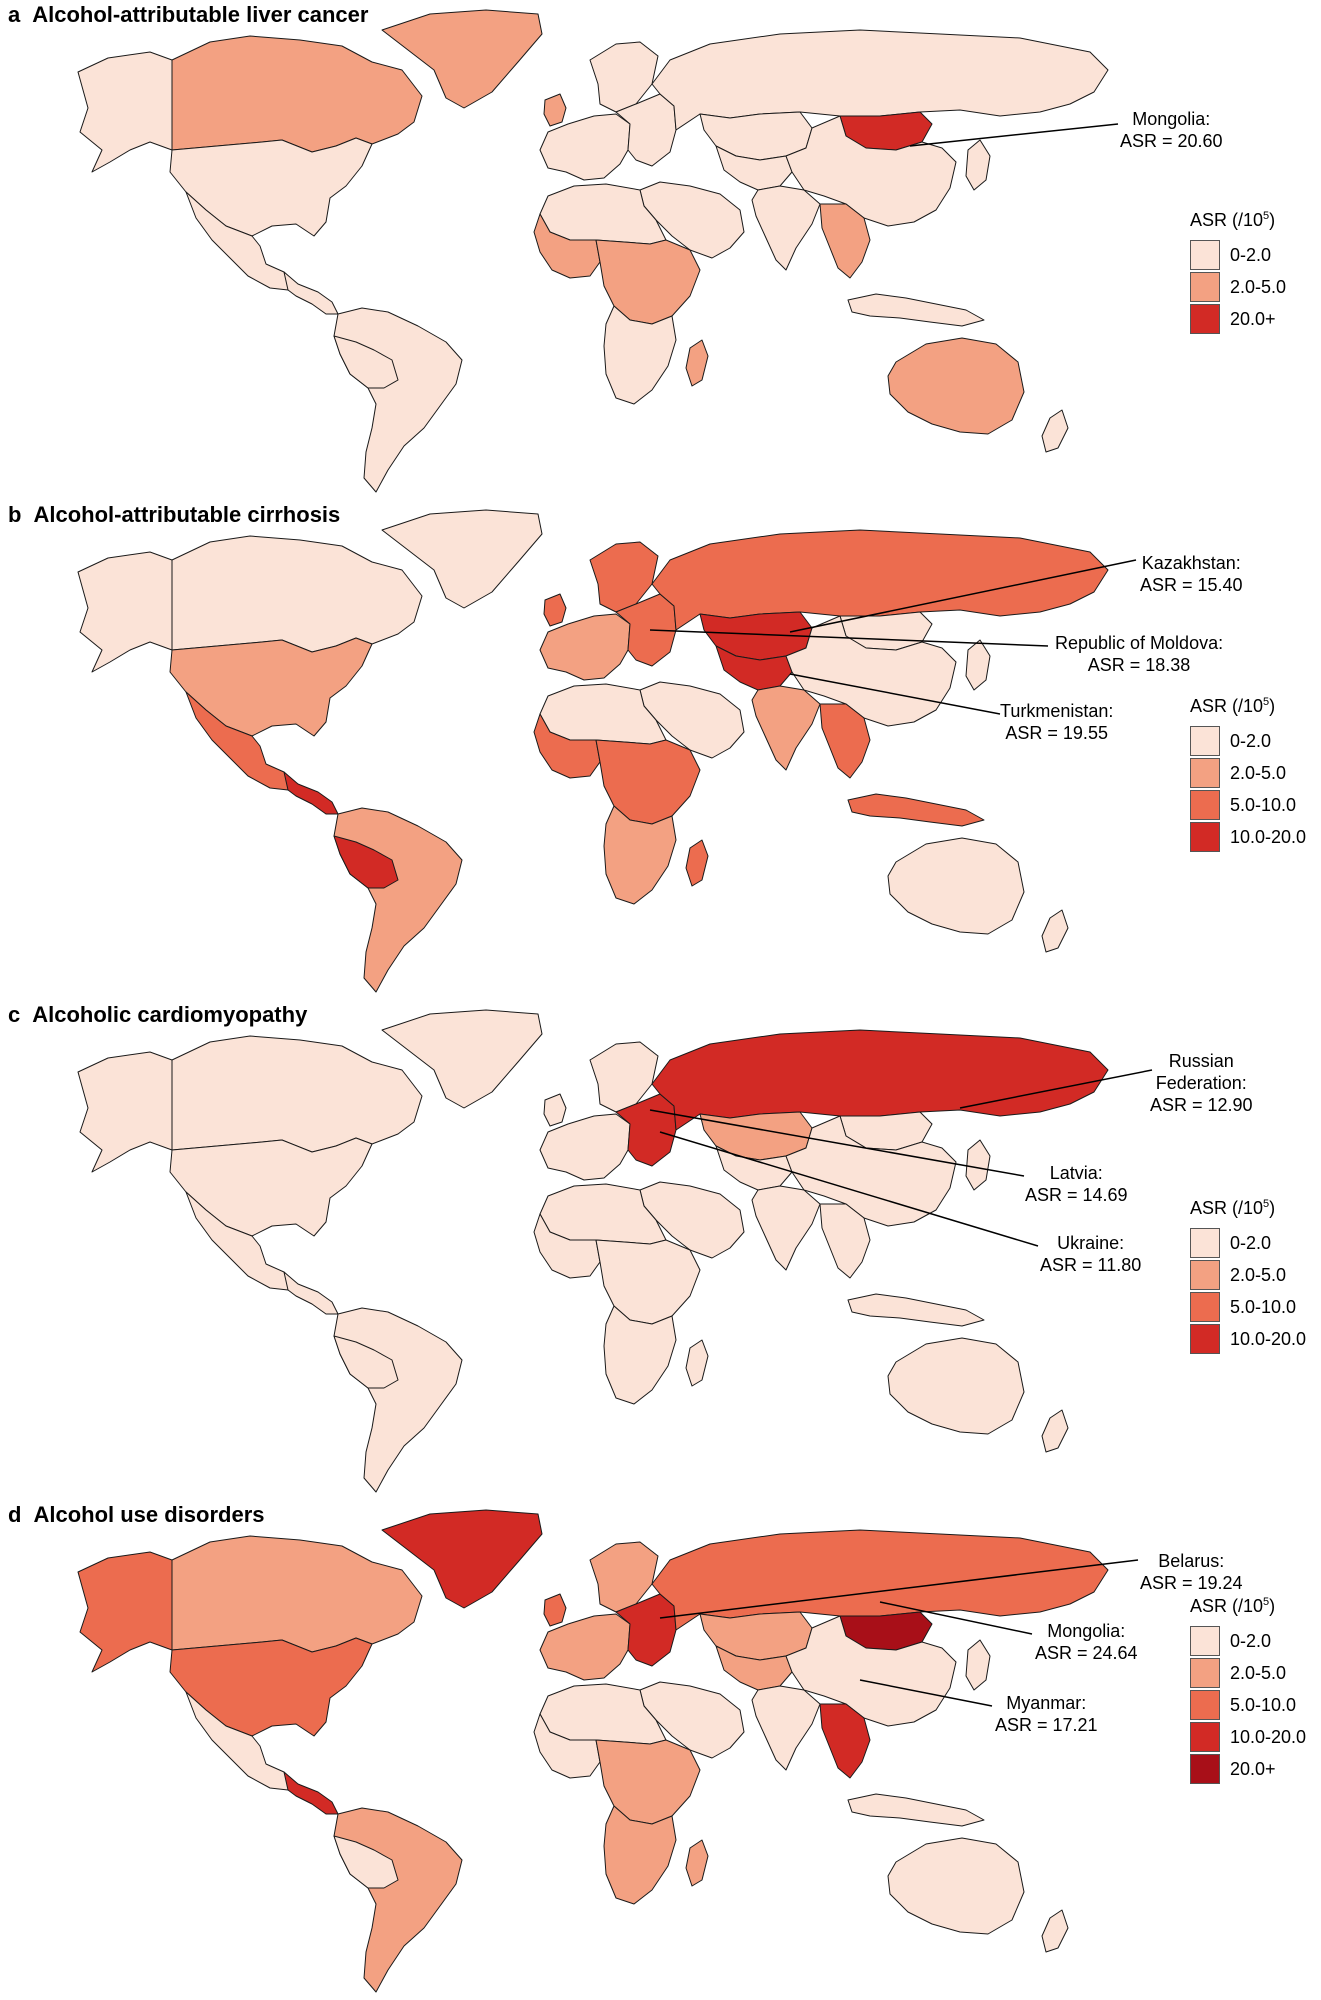 The height and width of the screenshot is (2000, 1321). What do you see at coordinates (187, 514) in the screenshot?
I see `panel-title-text: Alcohol-attributable cirrhosis` at bounding box center [187, 514].